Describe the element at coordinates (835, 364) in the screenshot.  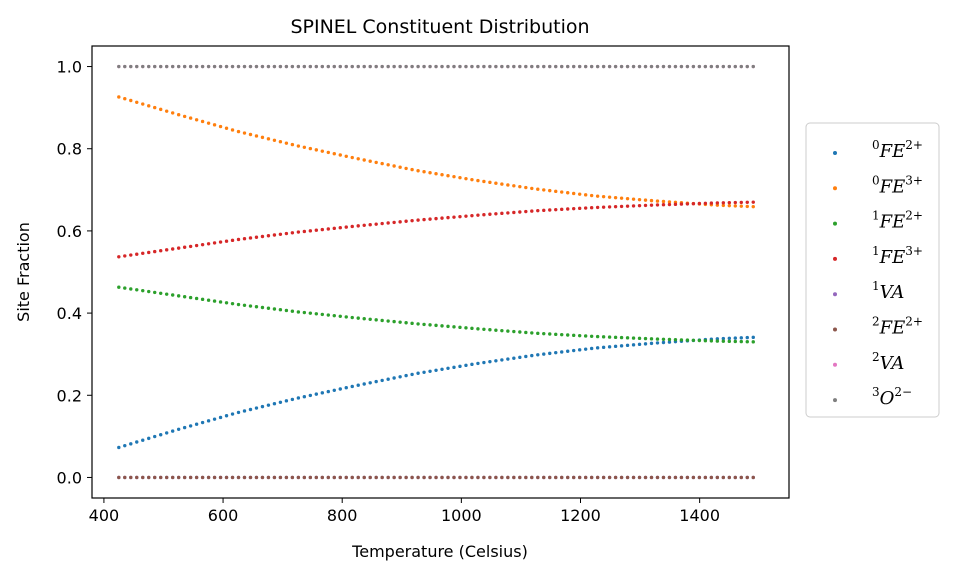
I see `legend-marker` at that location.